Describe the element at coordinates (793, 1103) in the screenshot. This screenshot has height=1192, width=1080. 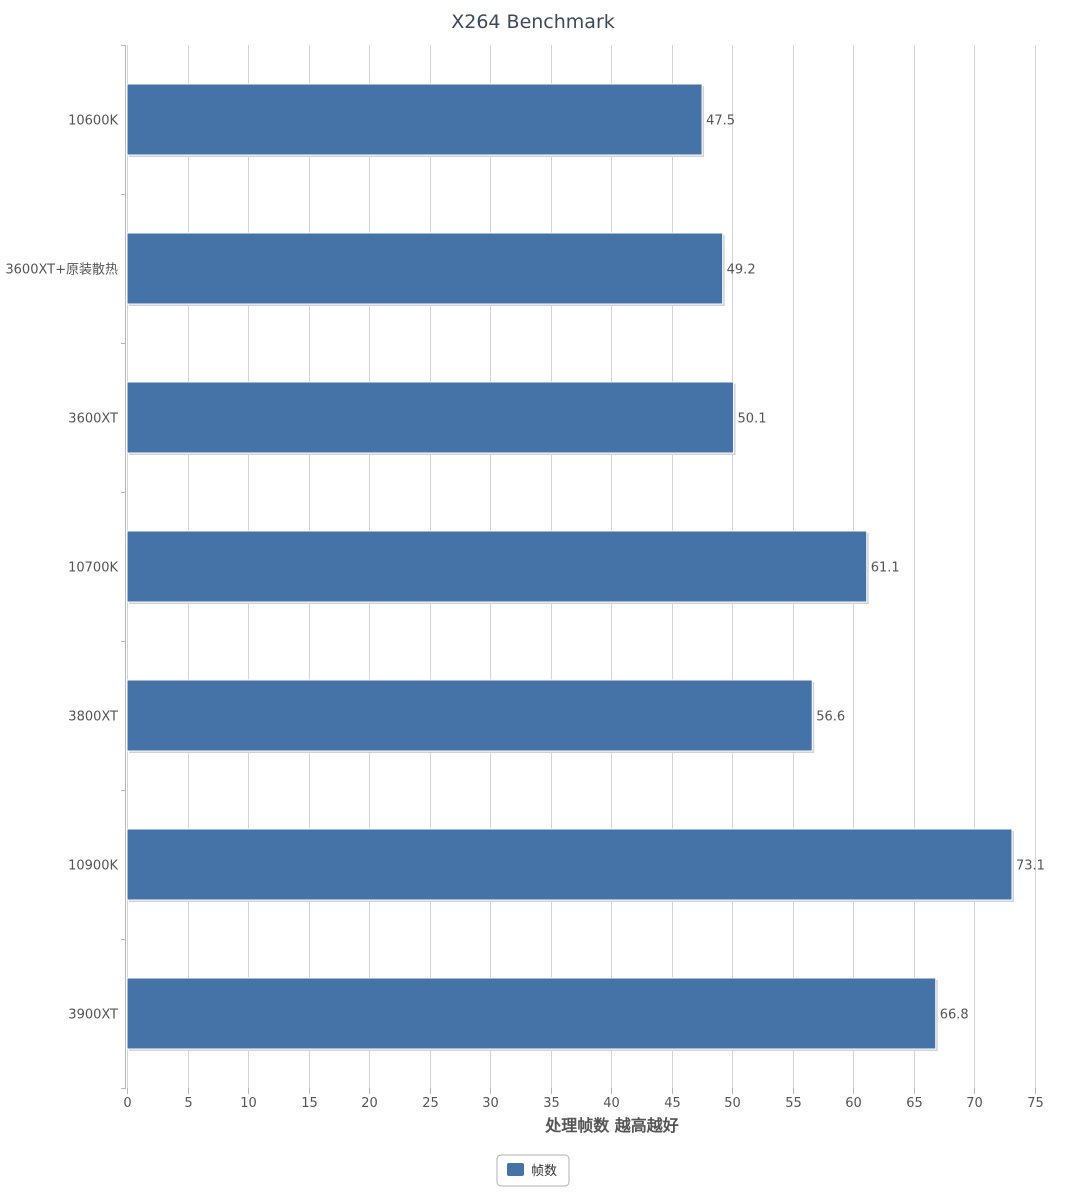
I see `x-tick-label: 55` at that location.